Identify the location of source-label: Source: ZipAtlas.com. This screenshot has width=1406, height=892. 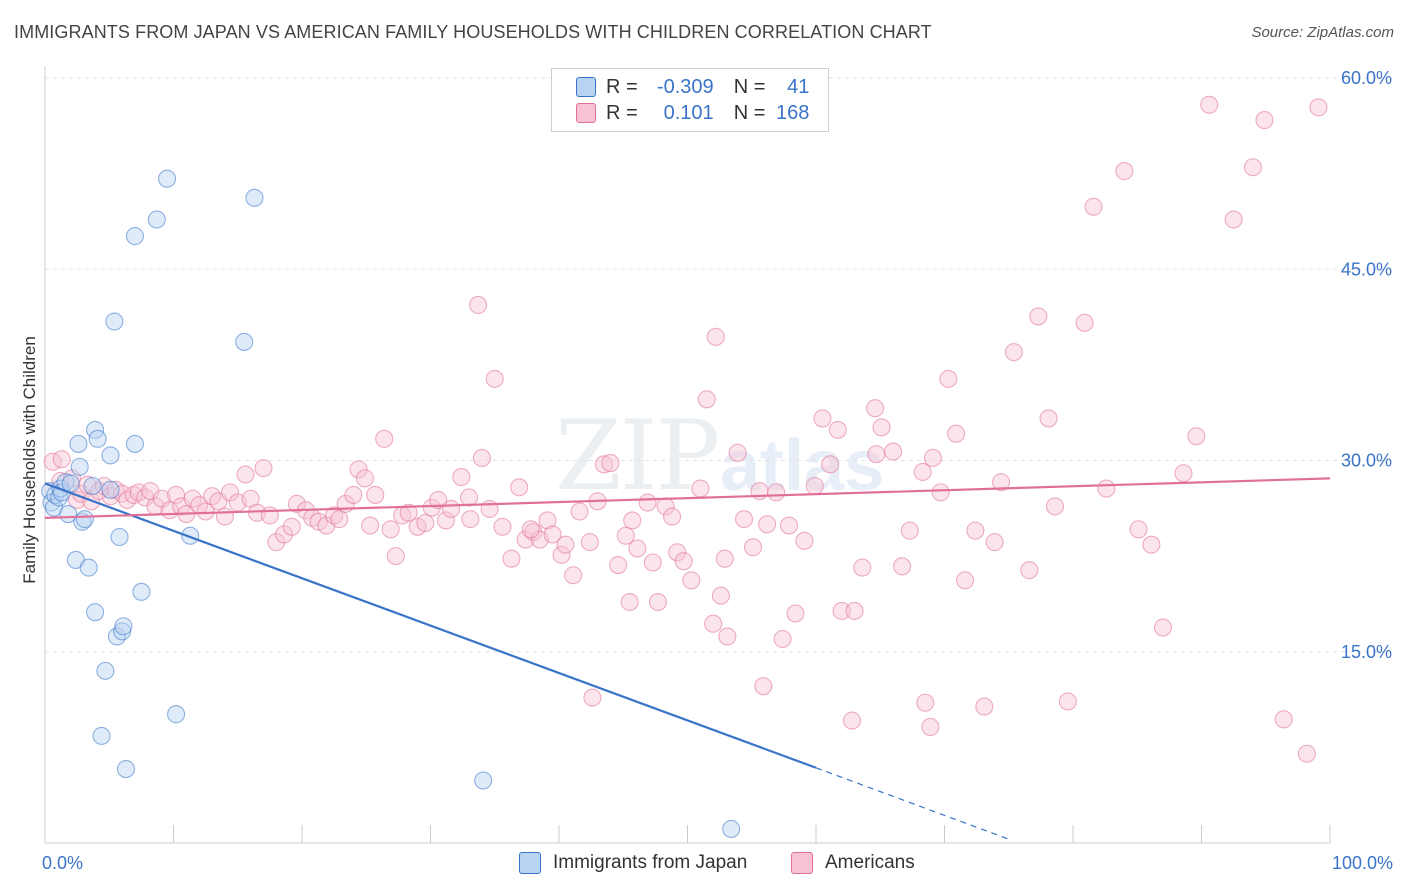
(1322, 32).